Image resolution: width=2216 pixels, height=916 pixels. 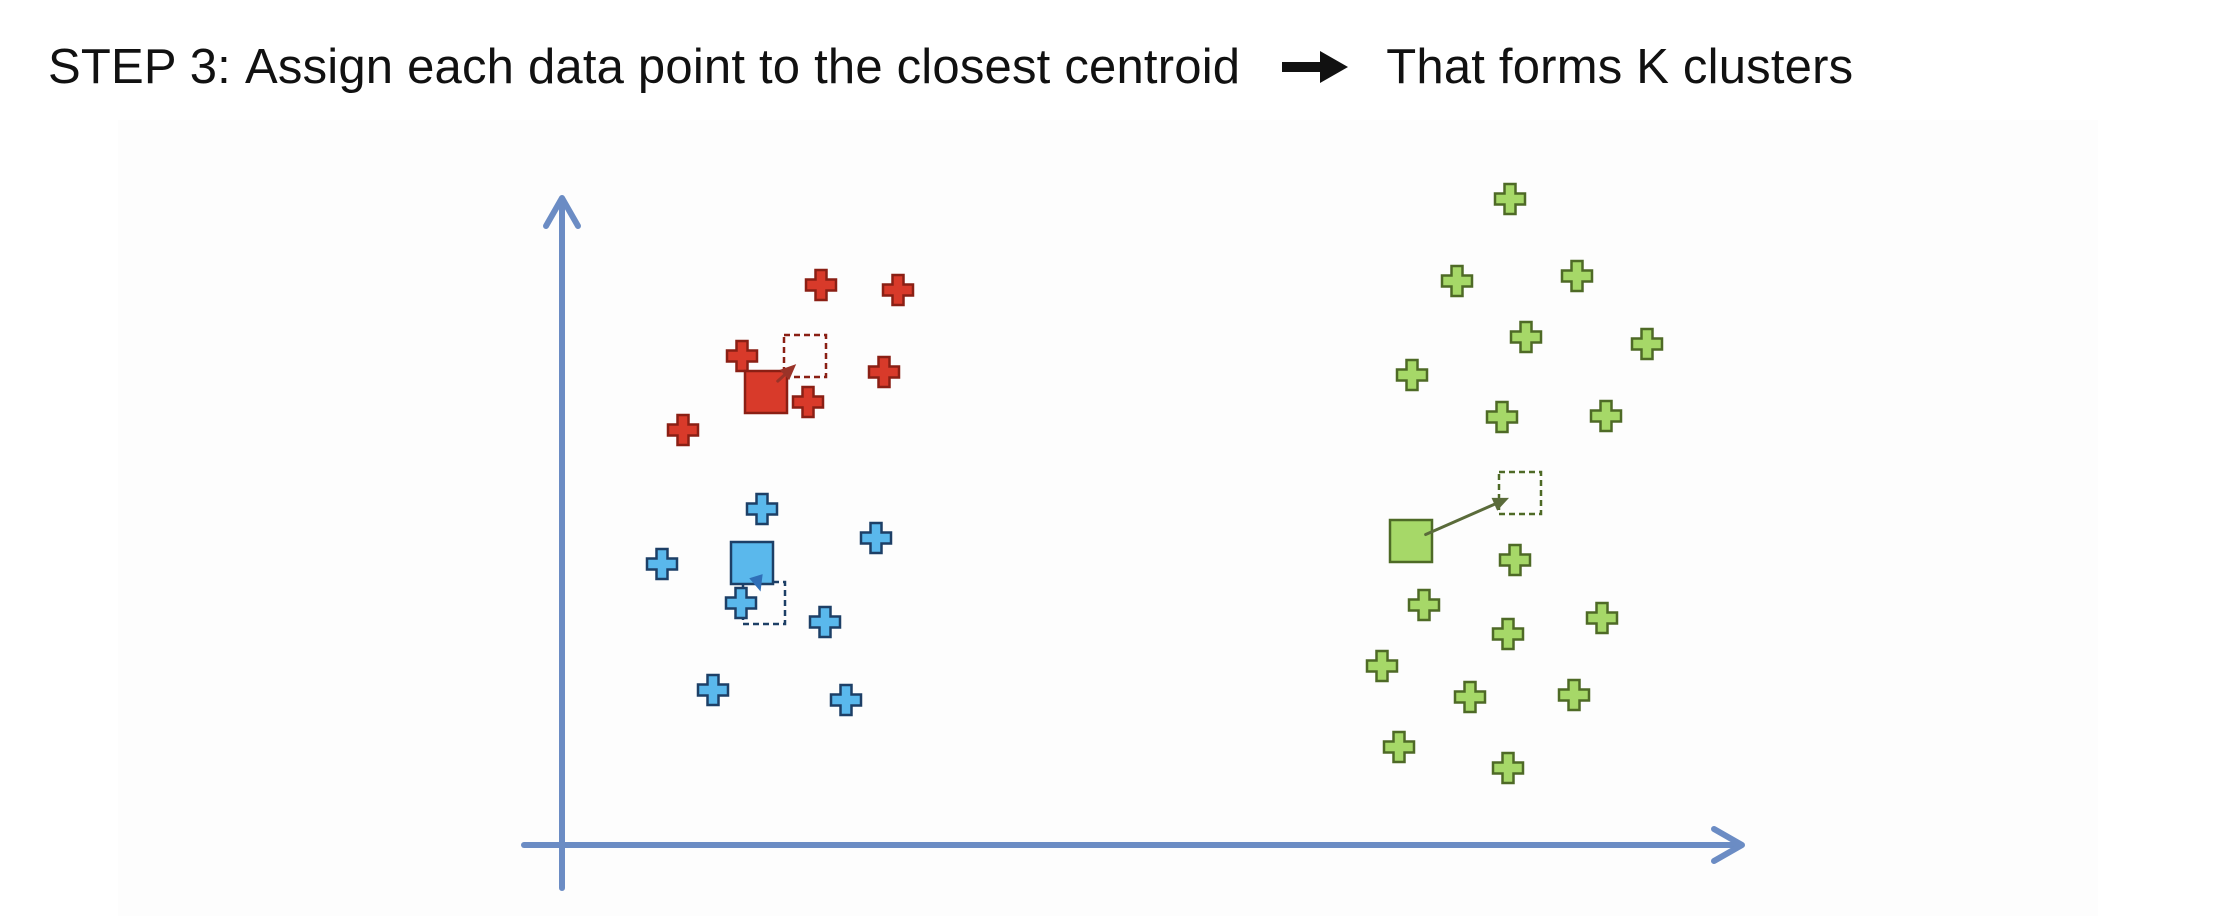 What do you see at coordinates (756, 583) in the screenshot?
I see `centroid-shift-arrow-blue` at bounding box center [756, 583].